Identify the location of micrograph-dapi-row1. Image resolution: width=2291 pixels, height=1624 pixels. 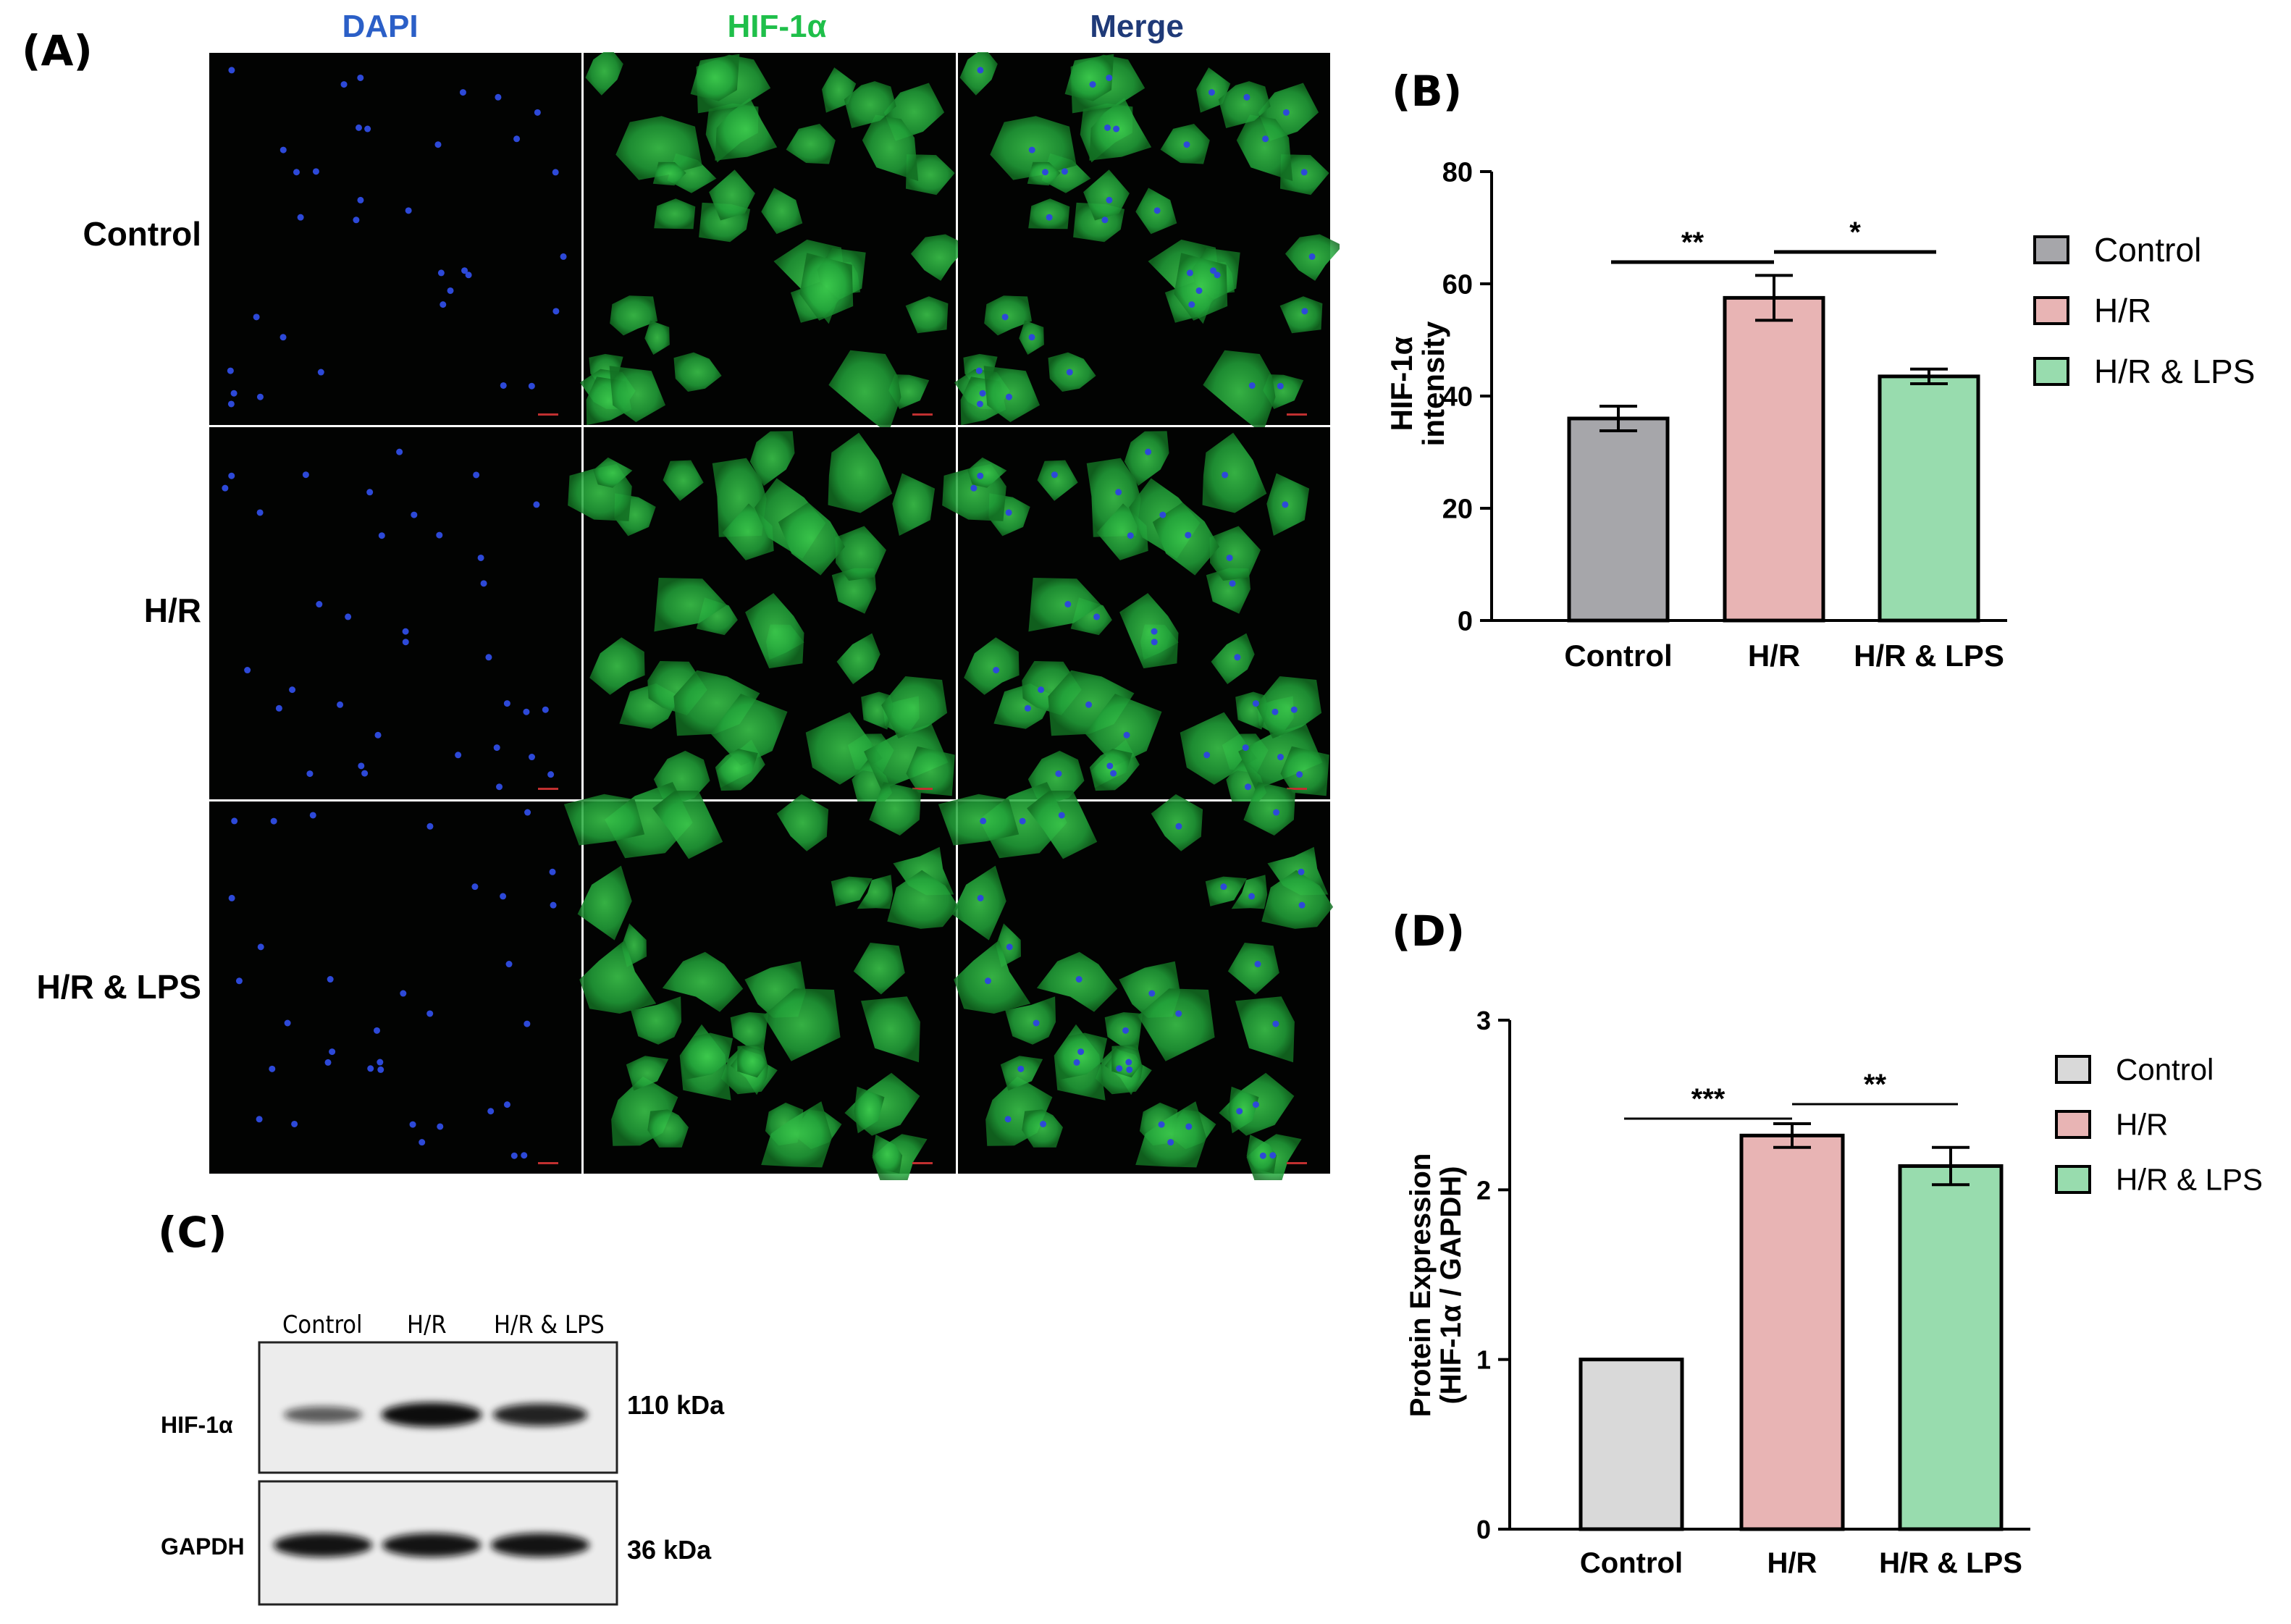
(395, 239).